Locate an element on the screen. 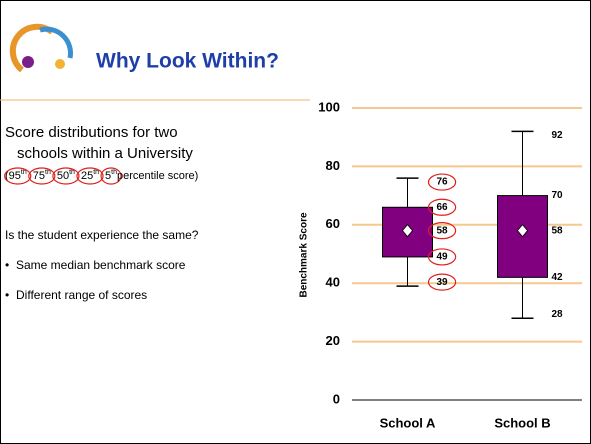  value-label: 66 is located at coordinates (443, 207).